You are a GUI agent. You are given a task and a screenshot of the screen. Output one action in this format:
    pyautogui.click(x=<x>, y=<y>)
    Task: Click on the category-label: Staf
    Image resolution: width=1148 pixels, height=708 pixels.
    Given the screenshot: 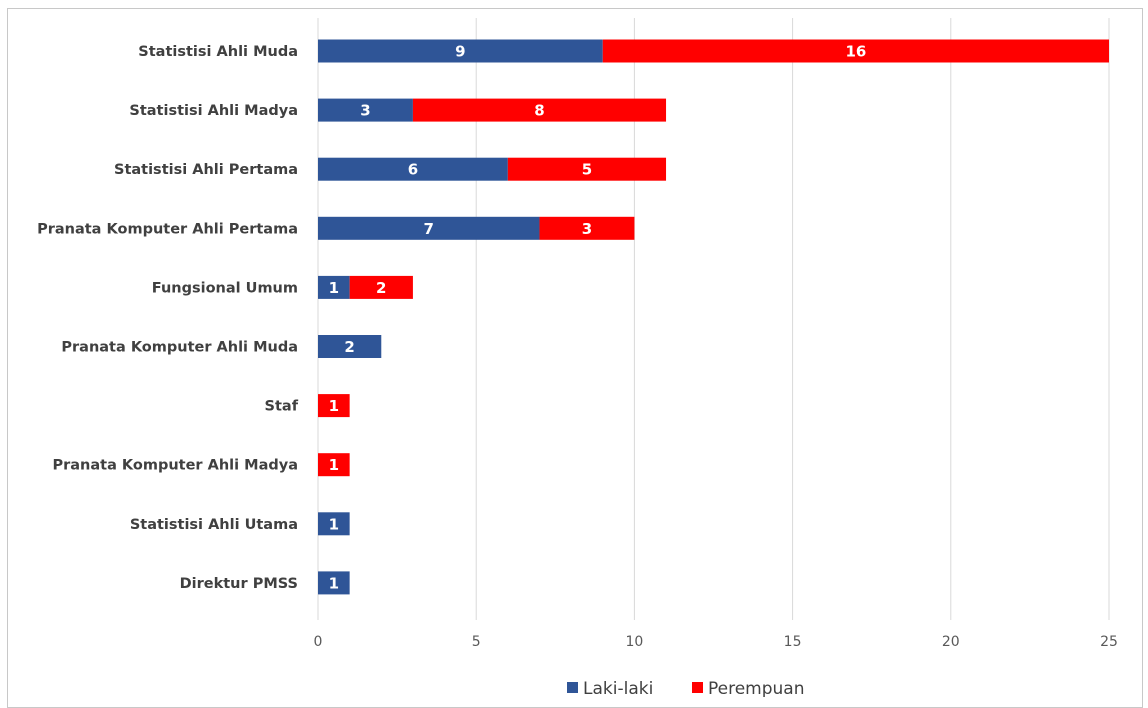 What is the action you would take?
    pyautogui.click(x=282, y=407)
    